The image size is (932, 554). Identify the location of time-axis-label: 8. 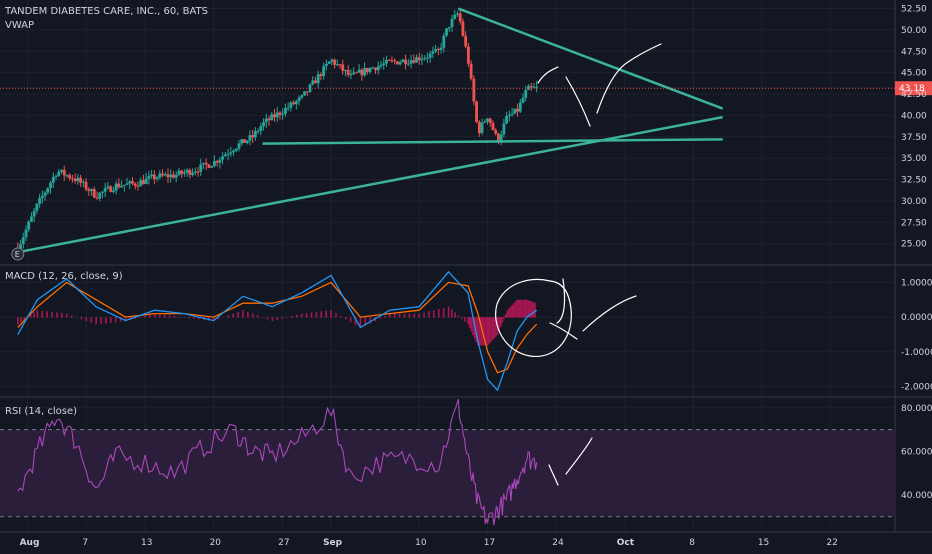
(692, 543).